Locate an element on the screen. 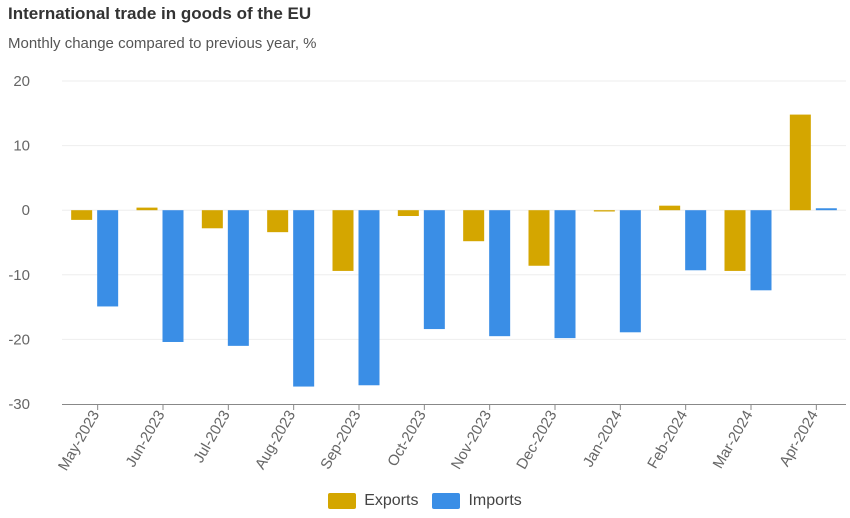 This screenshot has height=518, width=850. legend-item-exports: Exports is located at coordinates (373, 501).